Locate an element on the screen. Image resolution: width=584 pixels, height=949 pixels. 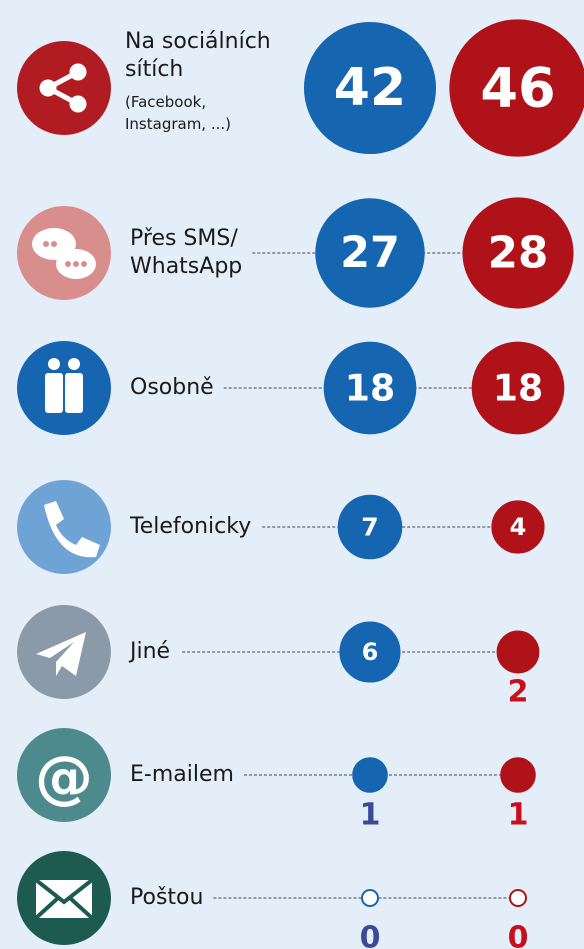
category-label: Telefonicky is located at coordinates (190, 526).